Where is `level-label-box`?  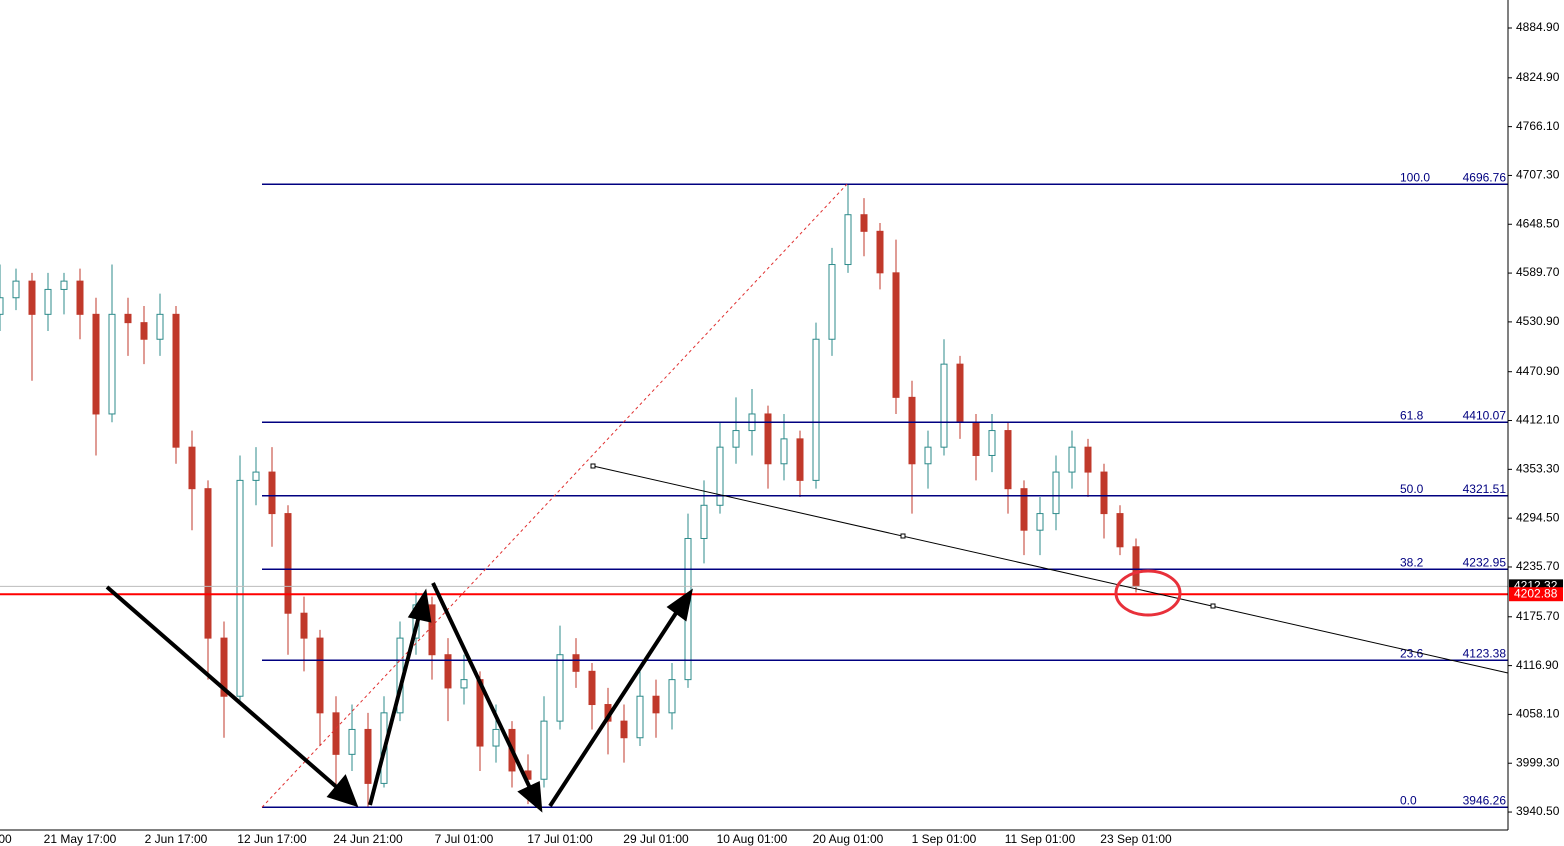 level-label-box is located at coordinates (1536, 594).